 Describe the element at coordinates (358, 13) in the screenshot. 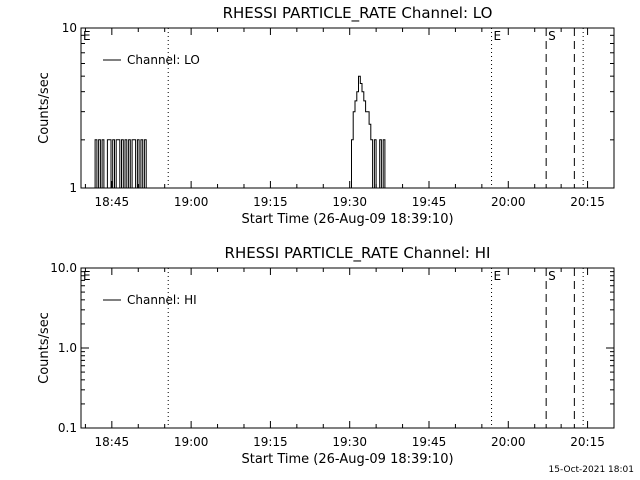

I see `chart-title: RHESSI PARTICLE_RATE Channel: LO` at that location.